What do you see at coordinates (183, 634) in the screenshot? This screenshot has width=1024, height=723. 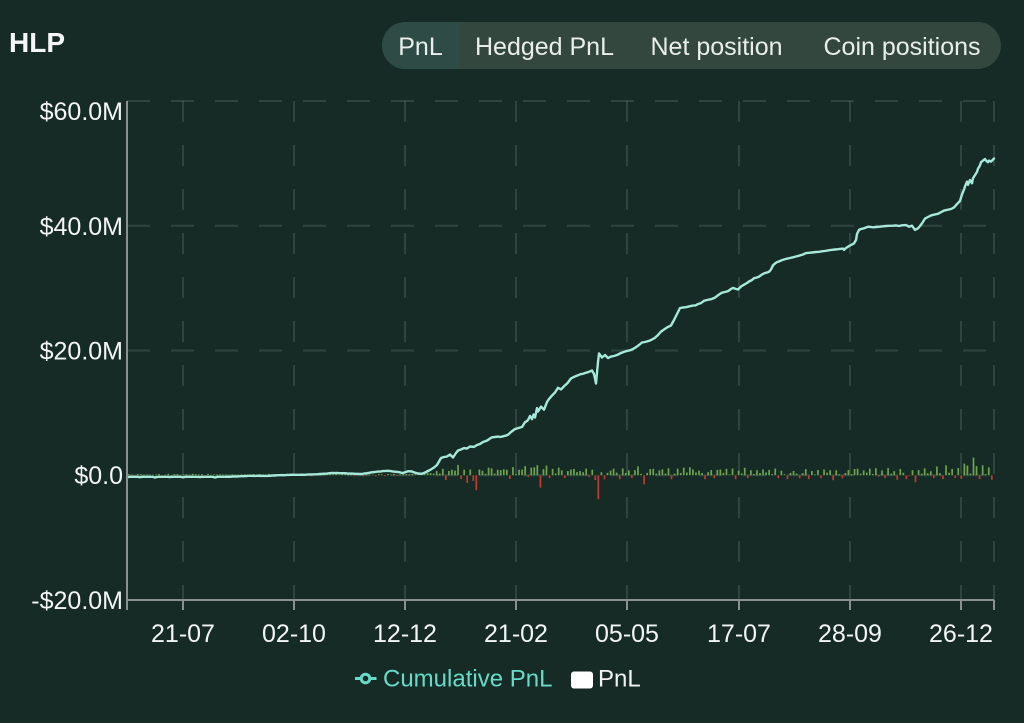 I see `svg-text: 21-07` at bounding box center [183, 634].